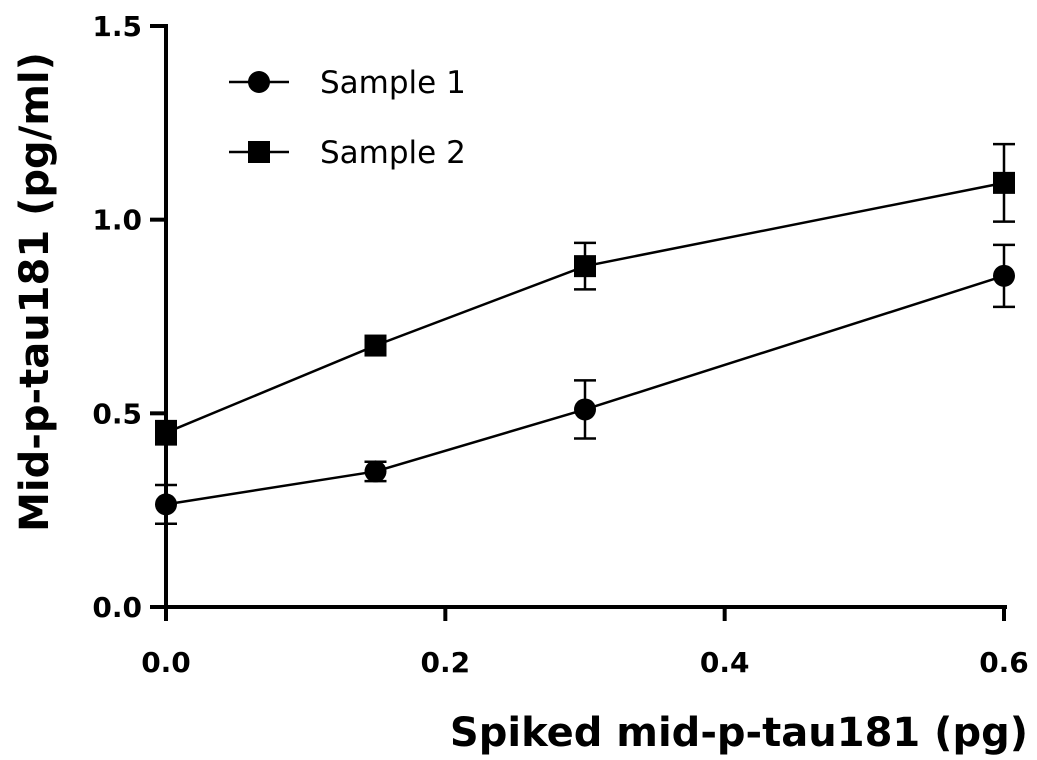 The width and height of the screenshot is (1037, 760). Describe the element at coordinates (117, 26) in the screenshot. I see `y-tick-label: 1.5` at that location.